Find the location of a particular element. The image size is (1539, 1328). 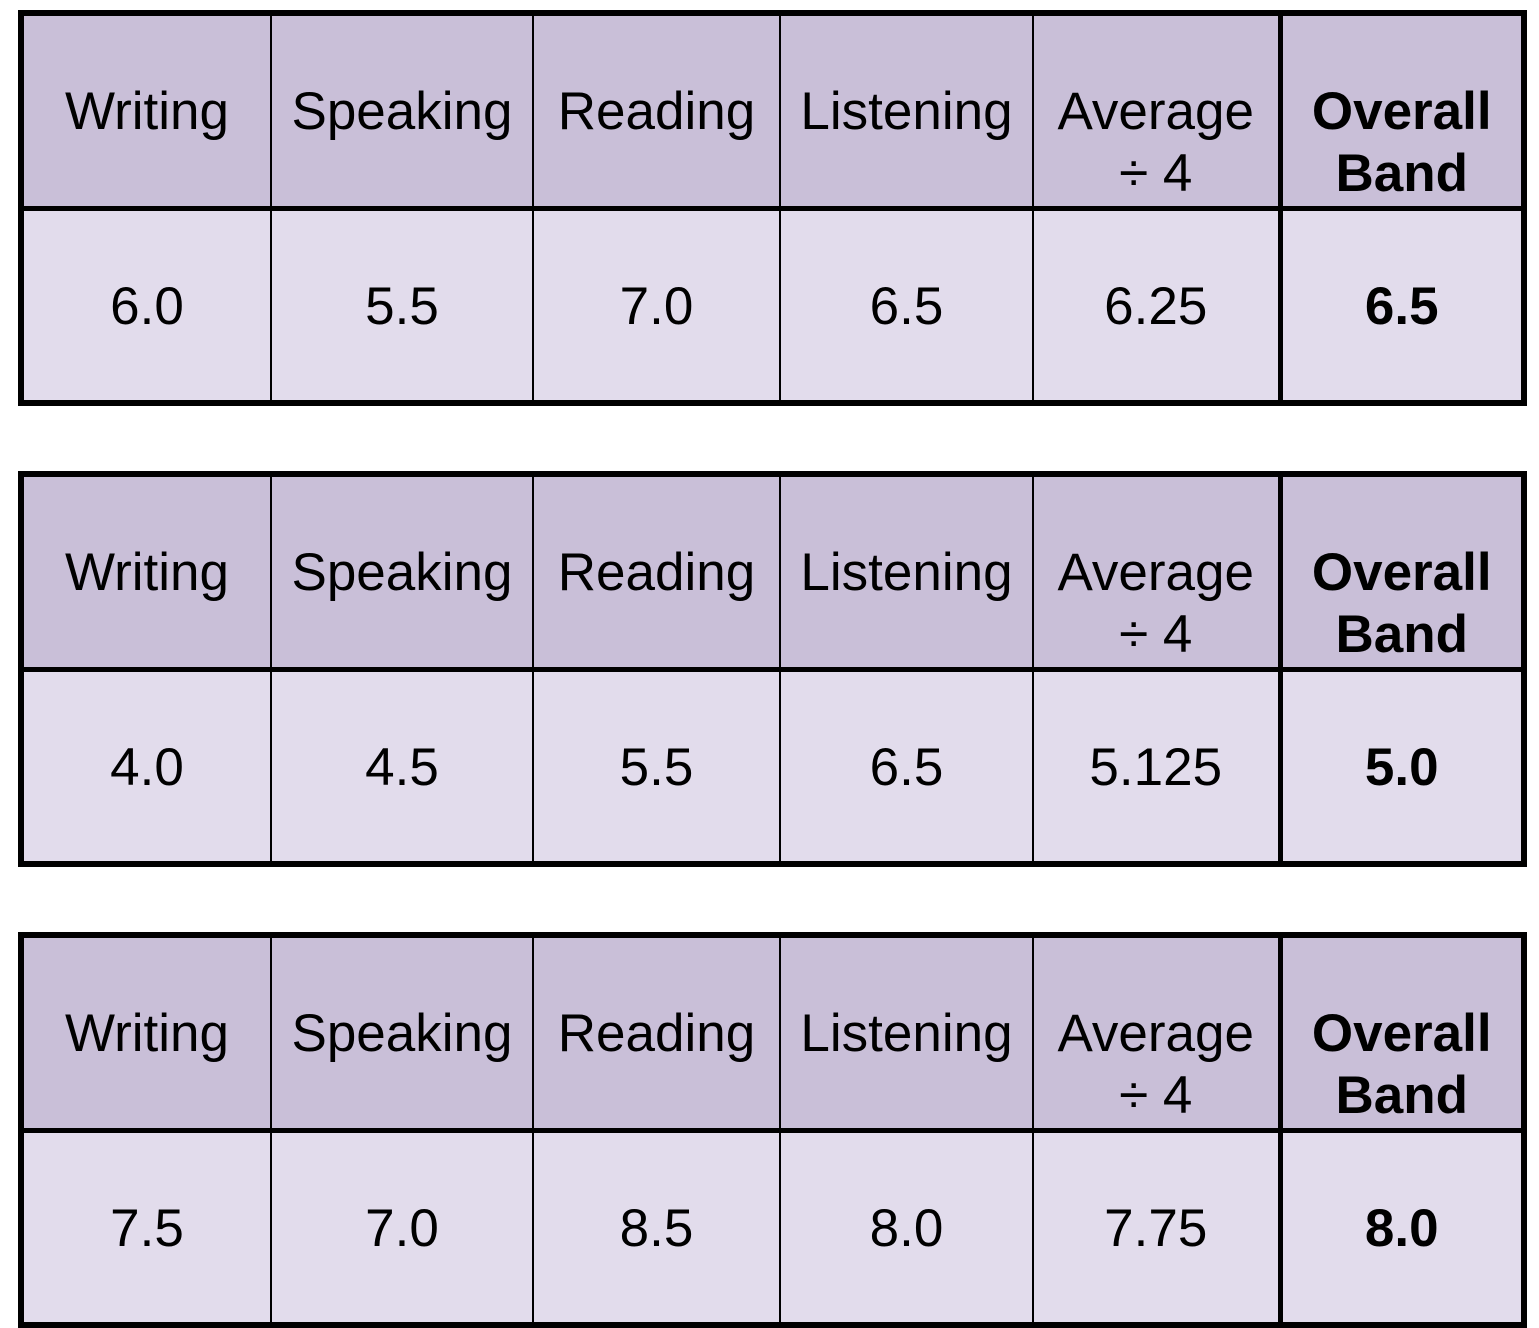

score-cell-reading: 8.5 is located at coordinates (656, 1227).